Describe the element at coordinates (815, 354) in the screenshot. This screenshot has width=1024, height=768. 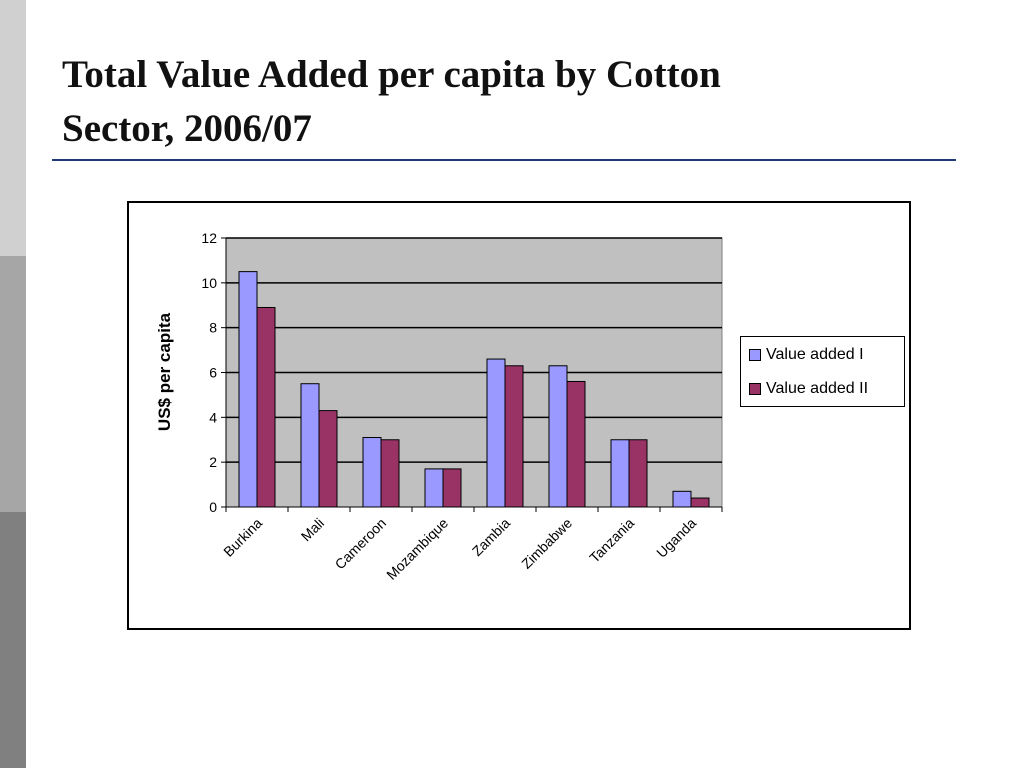
I see `legend-label-series-1: Value added I` at that location.